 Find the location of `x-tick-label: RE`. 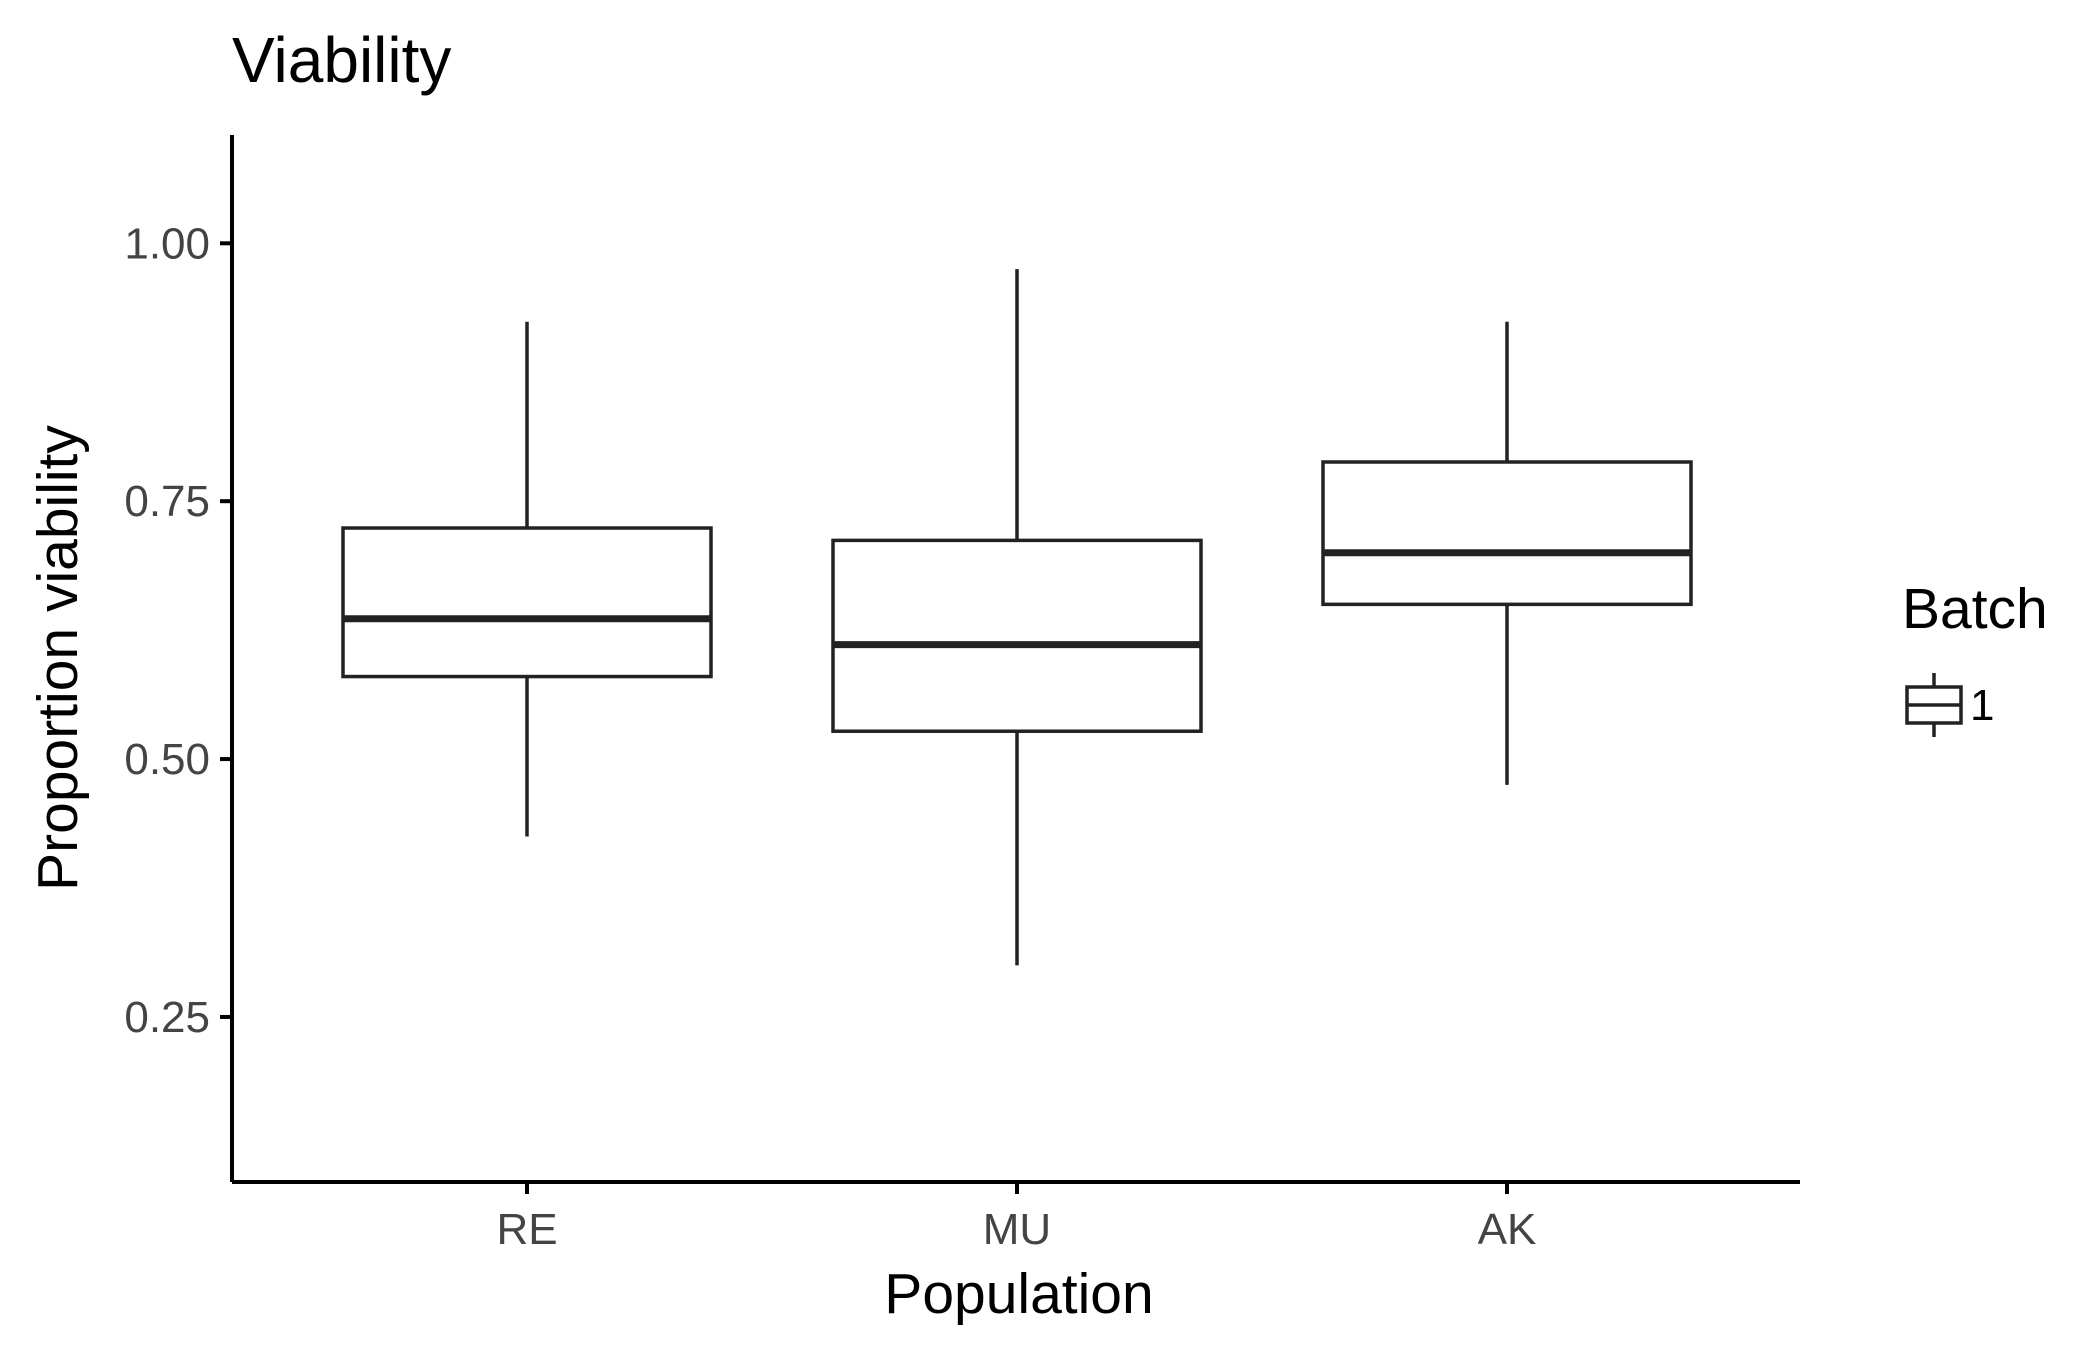

x-tick-label: RE is located at coordinates (526, 1229).